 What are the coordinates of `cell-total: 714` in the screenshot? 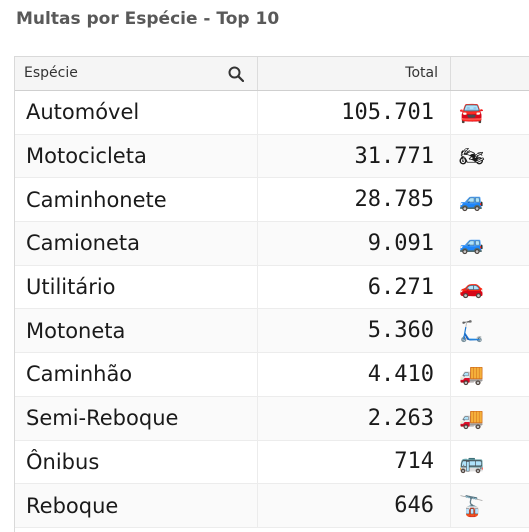 It's located at (354, 462).